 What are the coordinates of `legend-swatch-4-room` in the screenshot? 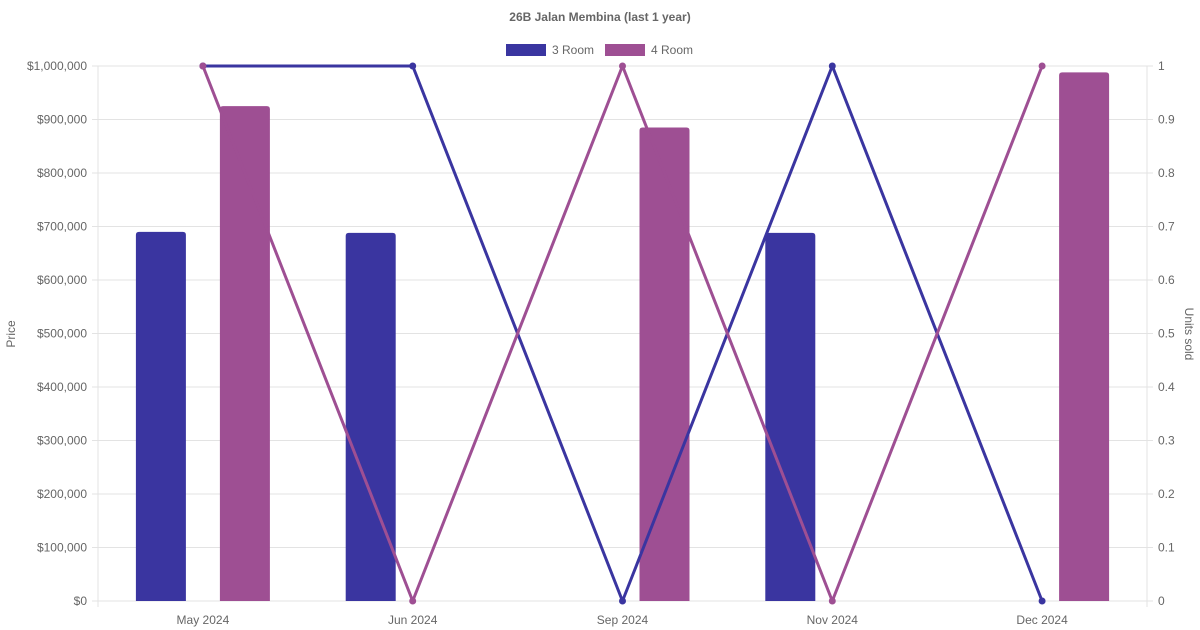 It's located at (625, 50).